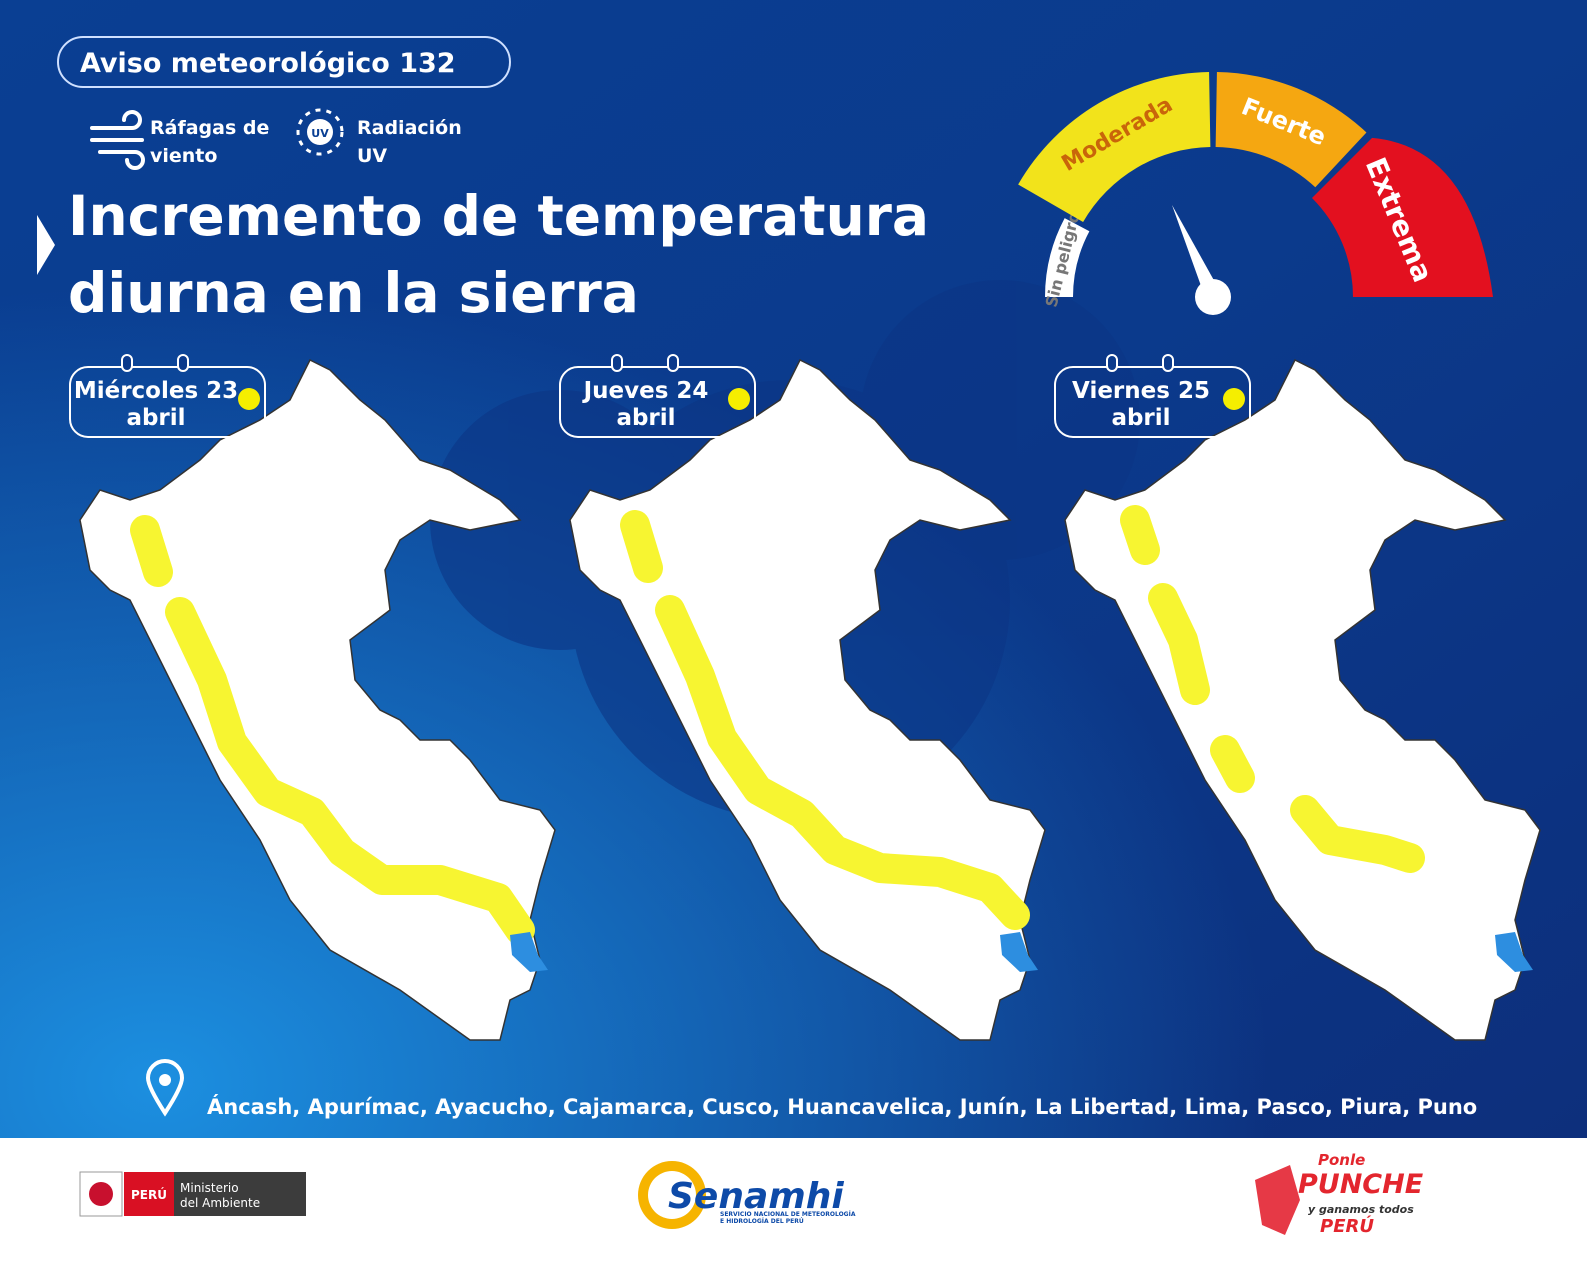 This screenshot has height=1266, width=1587. What do you see at coordinates (213, 142) in the screenshot?
I see `hazard-label: Ráfagas de viento` at bounding box center [213, 142].